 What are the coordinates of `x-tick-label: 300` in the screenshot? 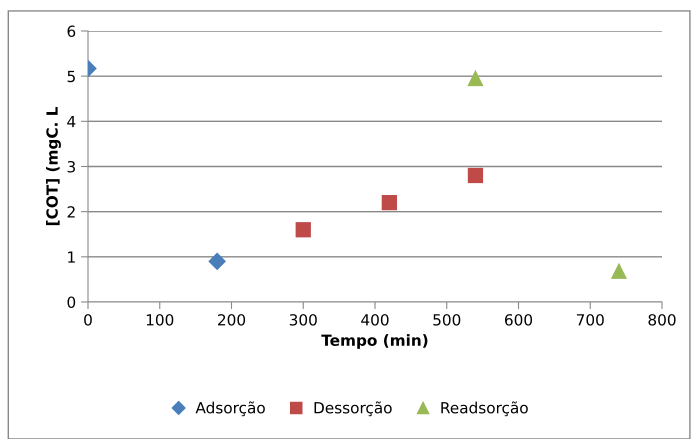 It's located at (303, 320).